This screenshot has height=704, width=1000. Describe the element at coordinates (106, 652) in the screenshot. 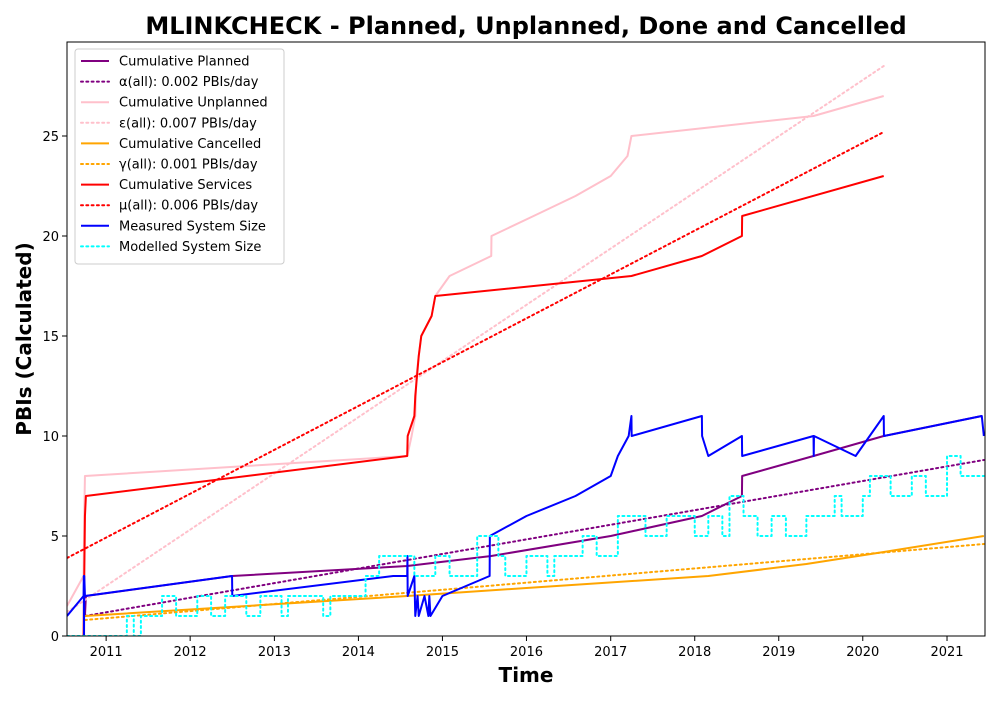

I see `x-tick-label: 2011` at that location.